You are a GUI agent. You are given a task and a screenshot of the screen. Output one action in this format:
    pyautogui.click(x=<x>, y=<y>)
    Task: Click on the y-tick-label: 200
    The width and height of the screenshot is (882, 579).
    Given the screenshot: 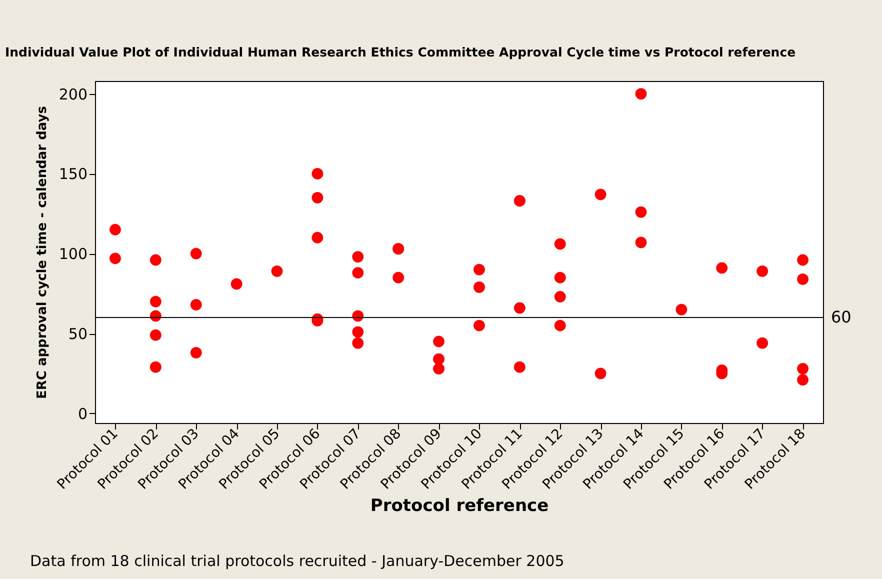 What is the action you would take?
    pyautogui.click(x=73, y=94)
    